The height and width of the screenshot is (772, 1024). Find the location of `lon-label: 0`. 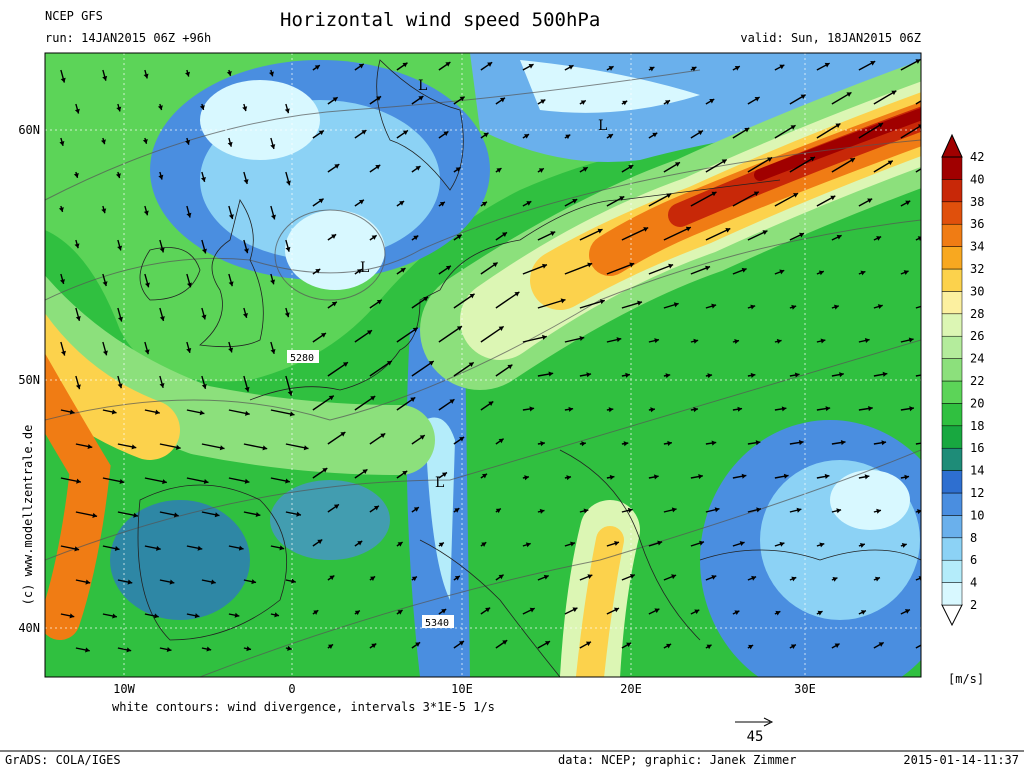

lon-label: 0 is located at coordinates (291, 689).